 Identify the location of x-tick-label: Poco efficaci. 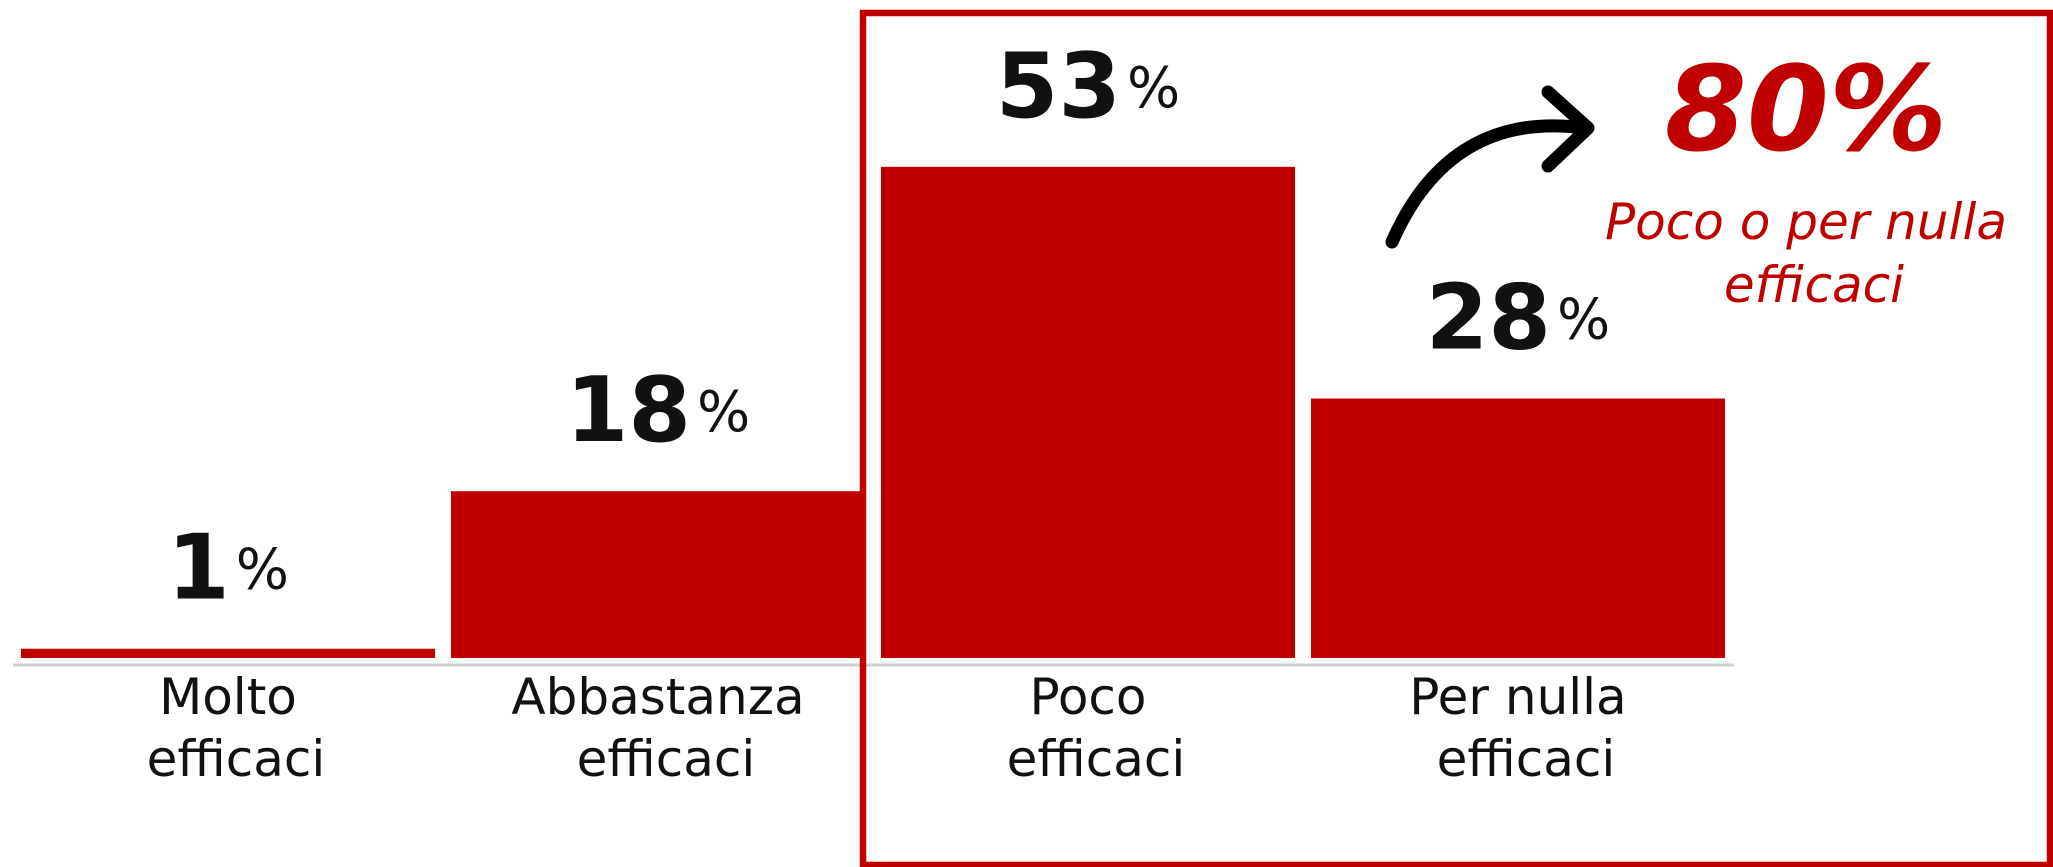
(1088, 728).